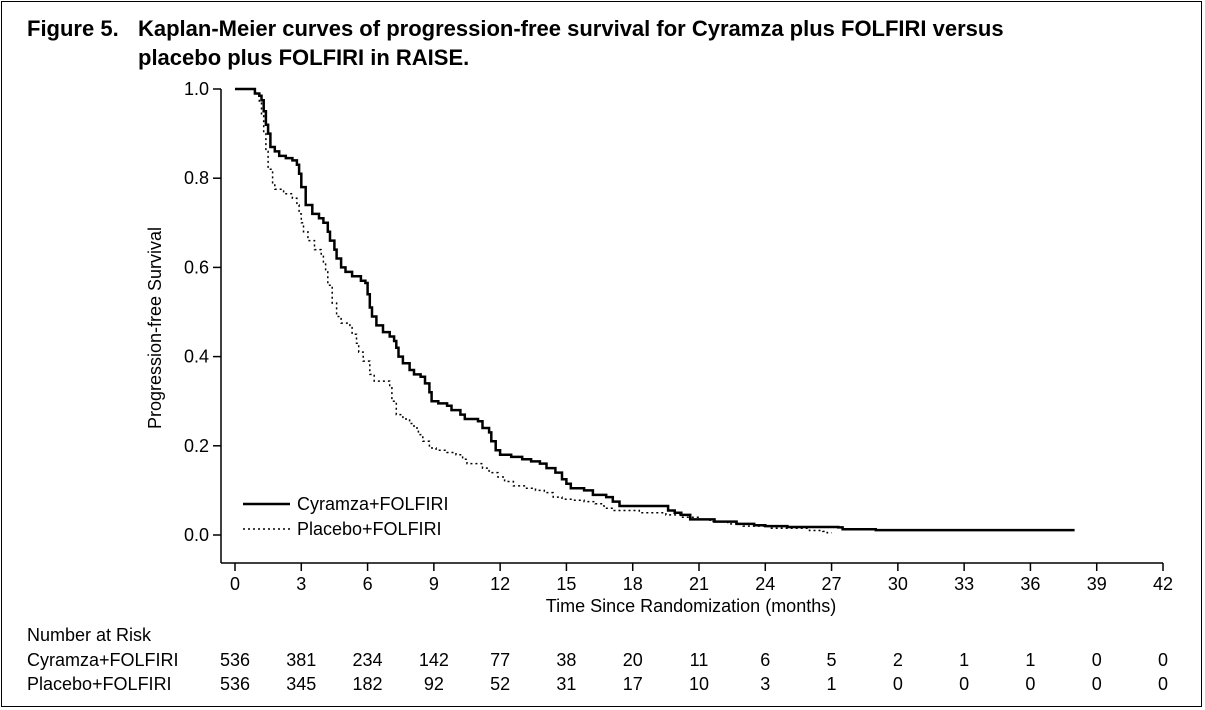 The width and height of the screenshot is (1205, 710). Describe the element at coordinates (235, 584) in the screenshot. I see `x-tick-label: 0` at that location.